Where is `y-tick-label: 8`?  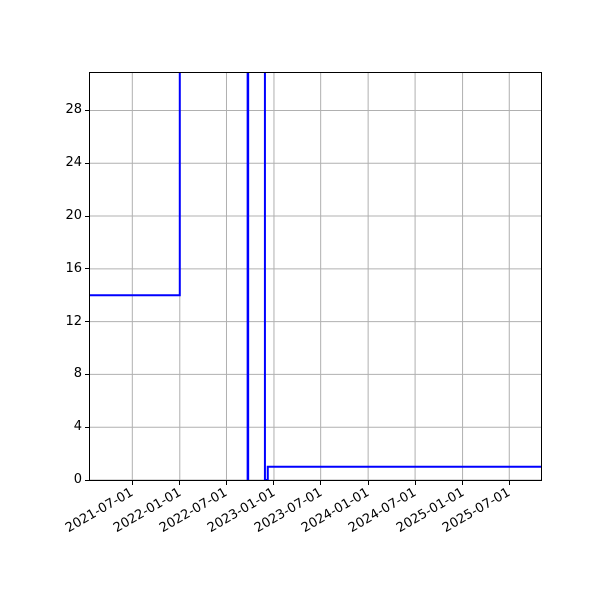
y-tick-label: 8 is located at coordinates (77, 374).